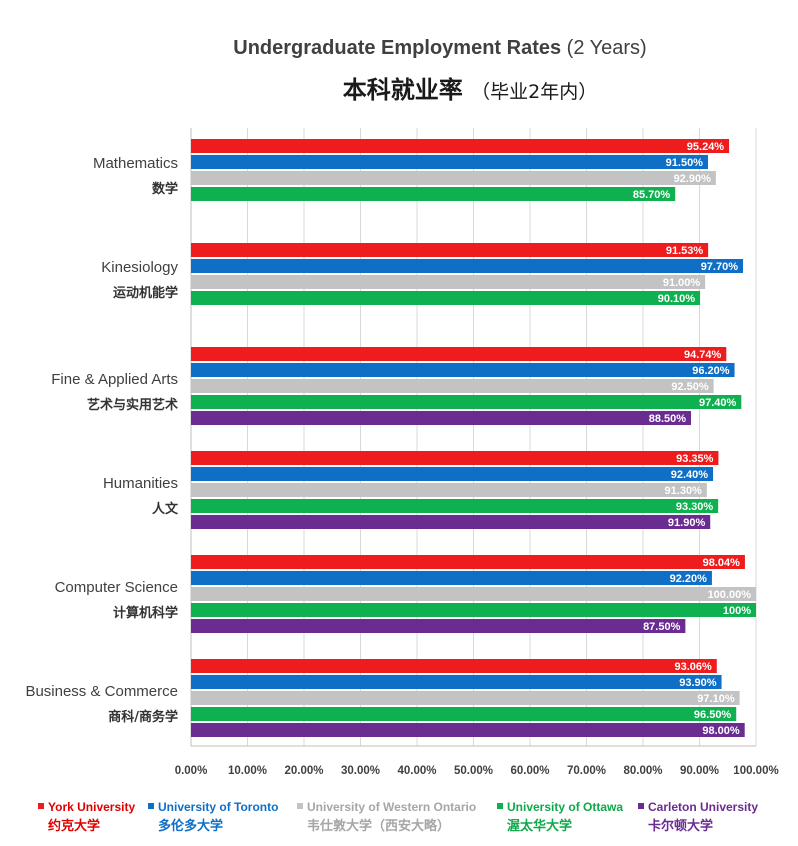  I want to click on legend-label: University of Ottawa, so click(565, 807).